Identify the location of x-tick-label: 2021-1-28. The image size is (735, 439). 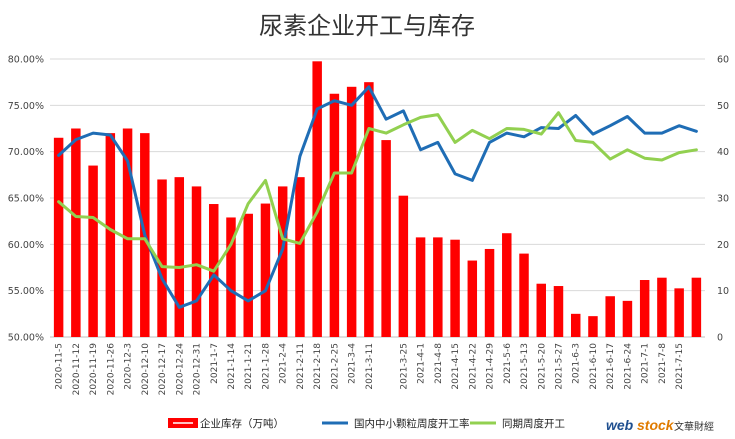
(266, 366).